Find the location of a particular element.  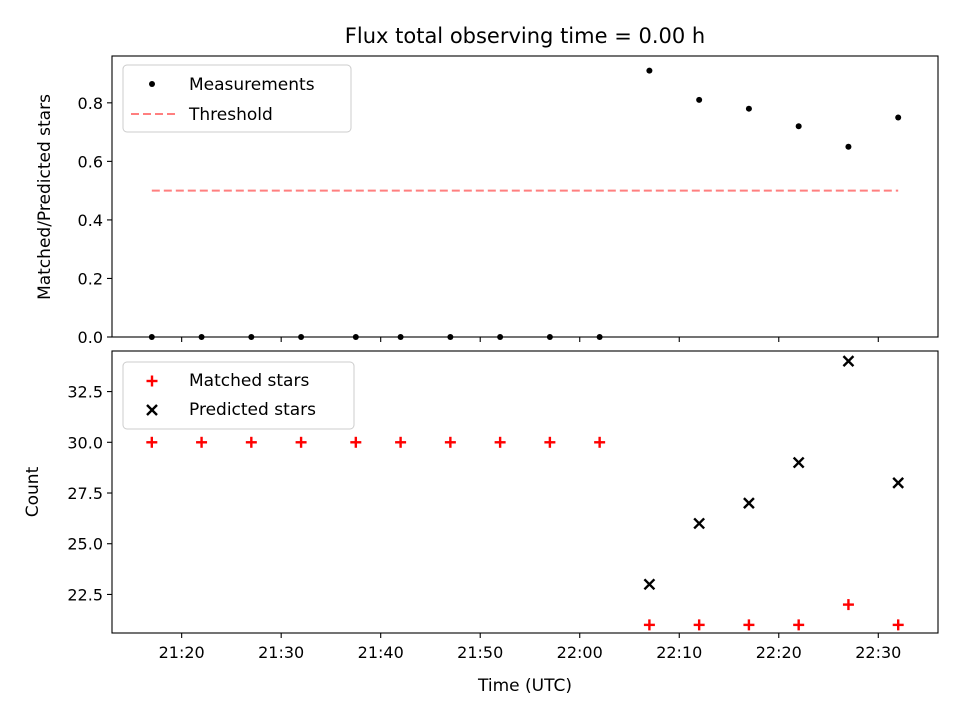

legend-label-matched: Matched stars is located at coordinates (249, 381).